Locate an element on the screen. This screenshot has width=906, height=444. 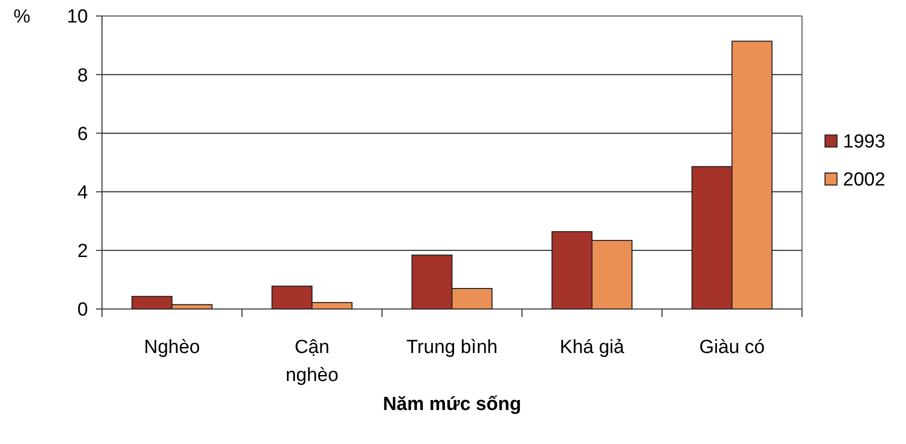
y-axis-title: % is located at coordinates (22, 17).